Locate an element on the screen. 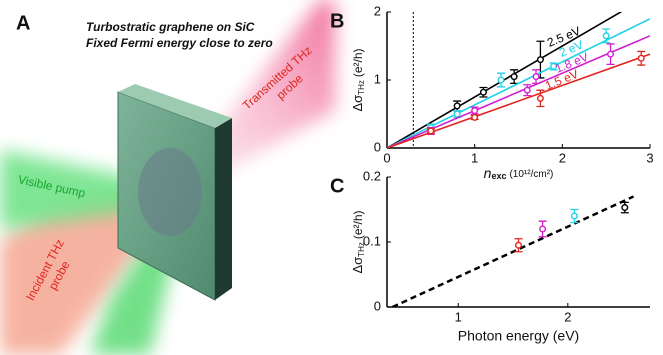  label-part: (10¹²/cm²) is located at coordinates (531, 174).